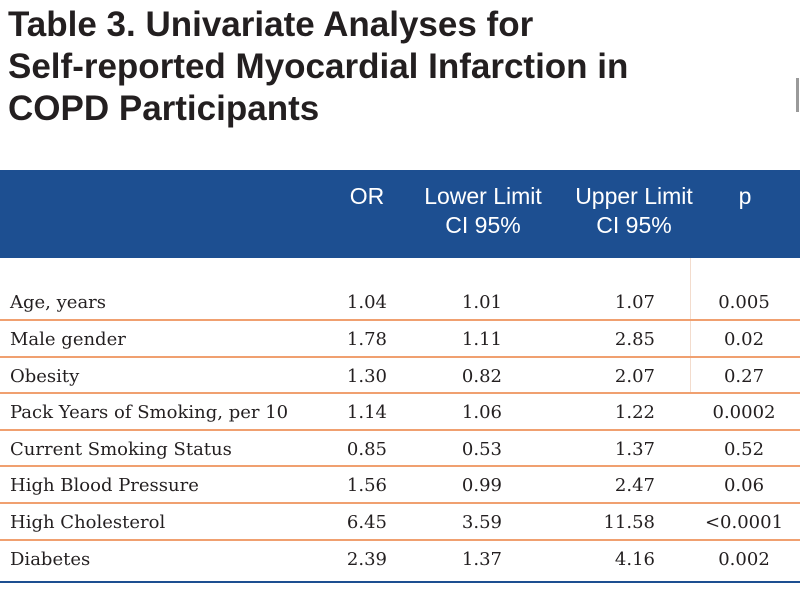 The image size is (800, 615). Describe the element at coordinates (634, 485) in the screenshot. I see `row-upper: 2.47` at that location.